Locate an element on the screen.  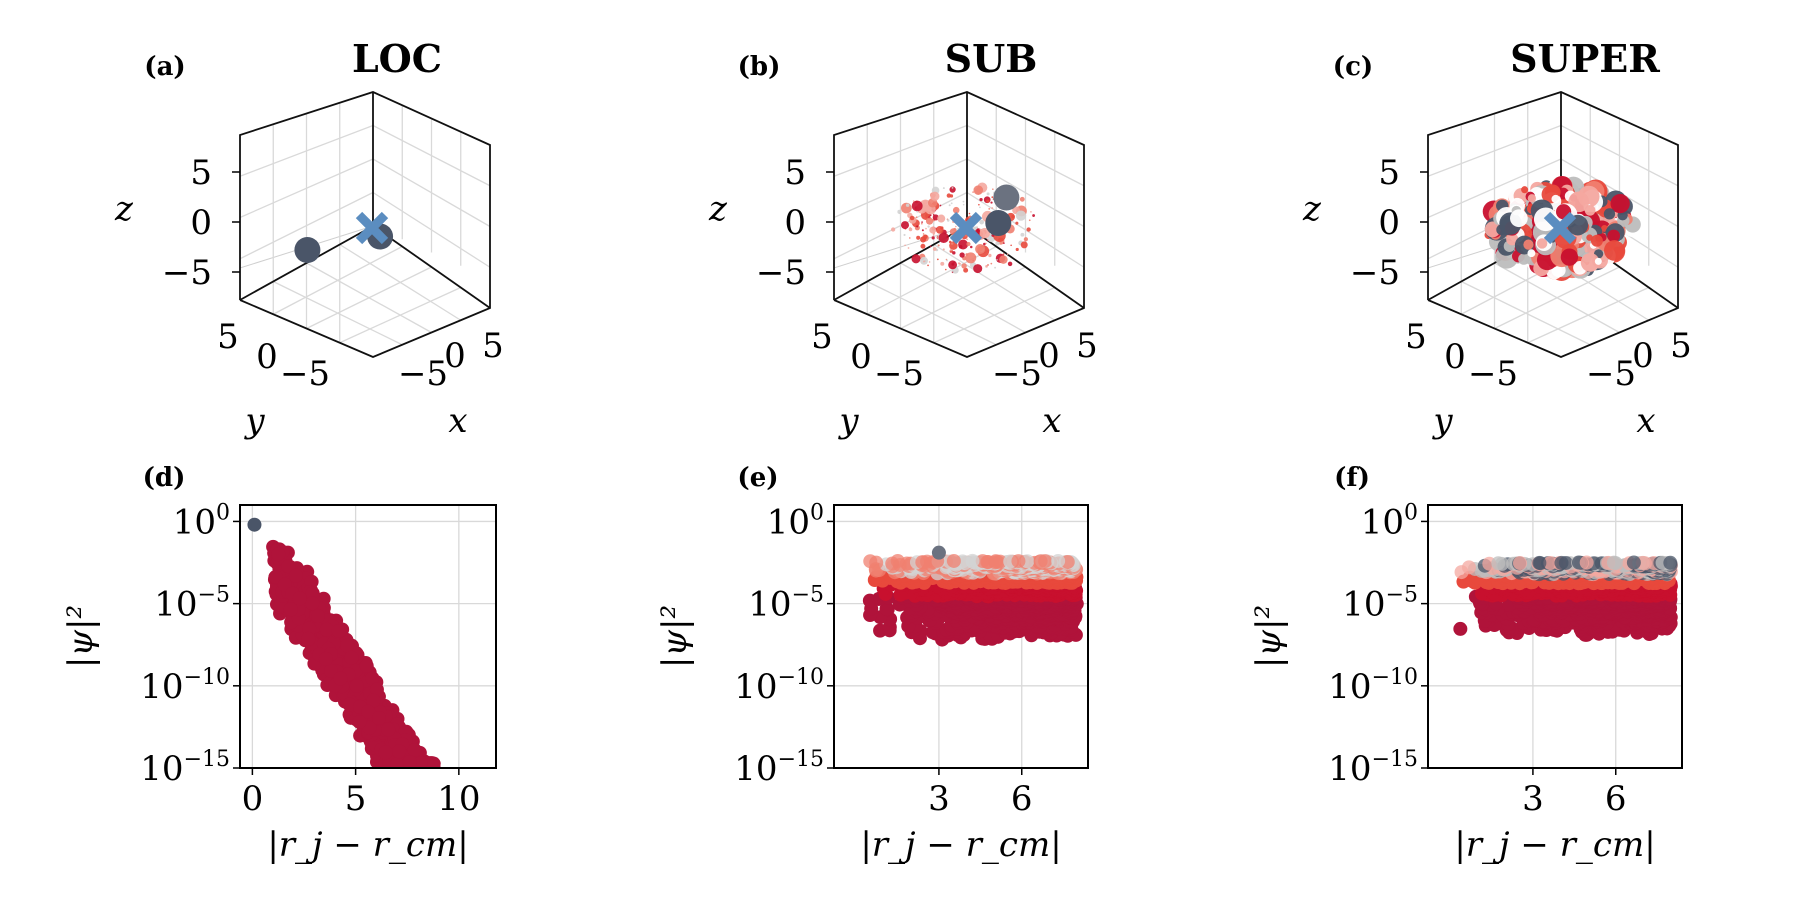
panel-label: (d) is located at coordinates (164, 478).